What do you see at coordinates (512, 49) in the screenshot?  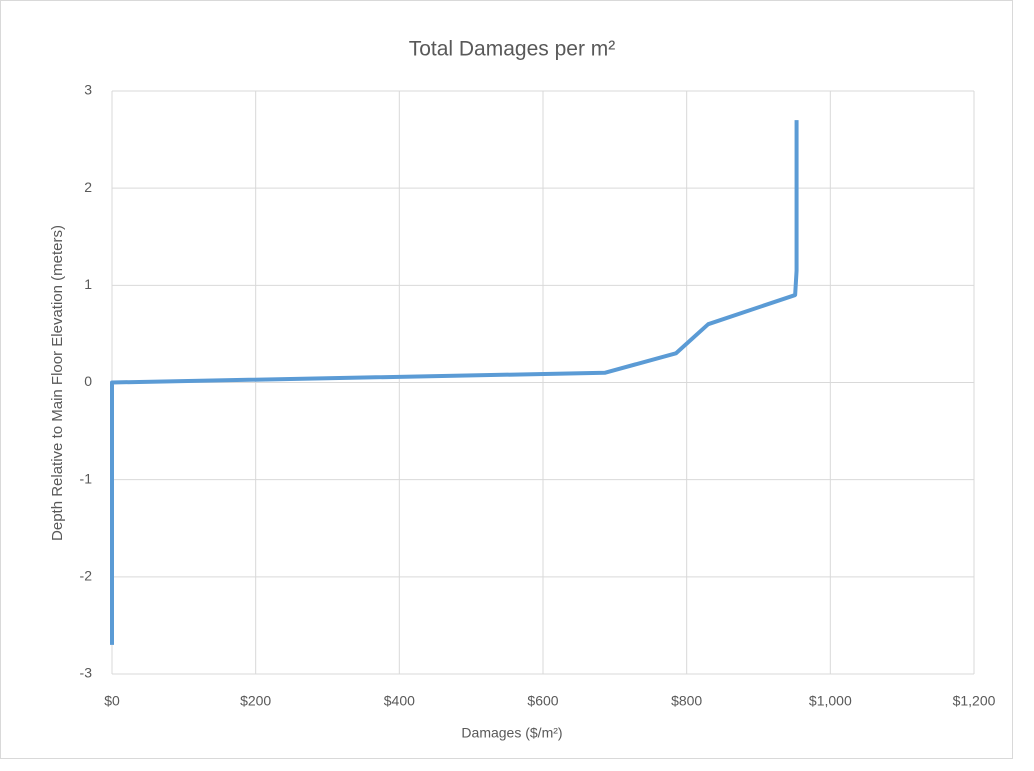 I see `chart-title: Total Damages per m²` at bounding box center [512, 49].